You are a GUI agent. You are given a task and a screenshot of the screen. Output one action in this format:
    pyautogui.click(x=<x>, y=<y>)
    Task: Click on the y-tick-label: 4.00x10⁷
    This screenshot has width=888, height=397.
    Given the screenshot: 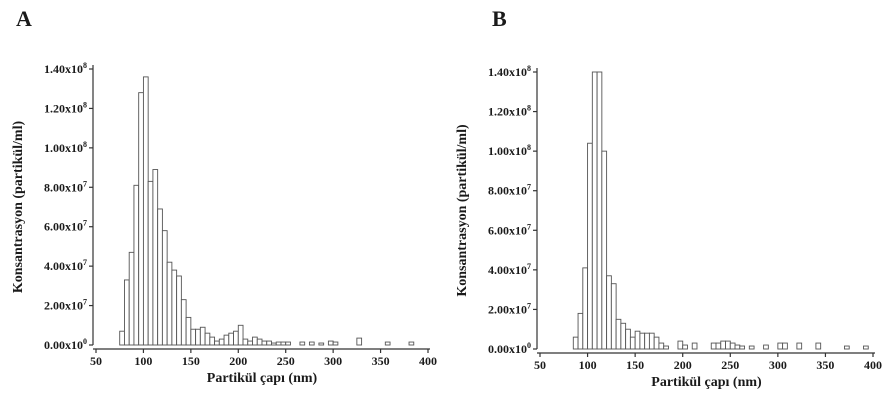 What is the action you would take?
    pyautogui.click(x=65, y=265)
    